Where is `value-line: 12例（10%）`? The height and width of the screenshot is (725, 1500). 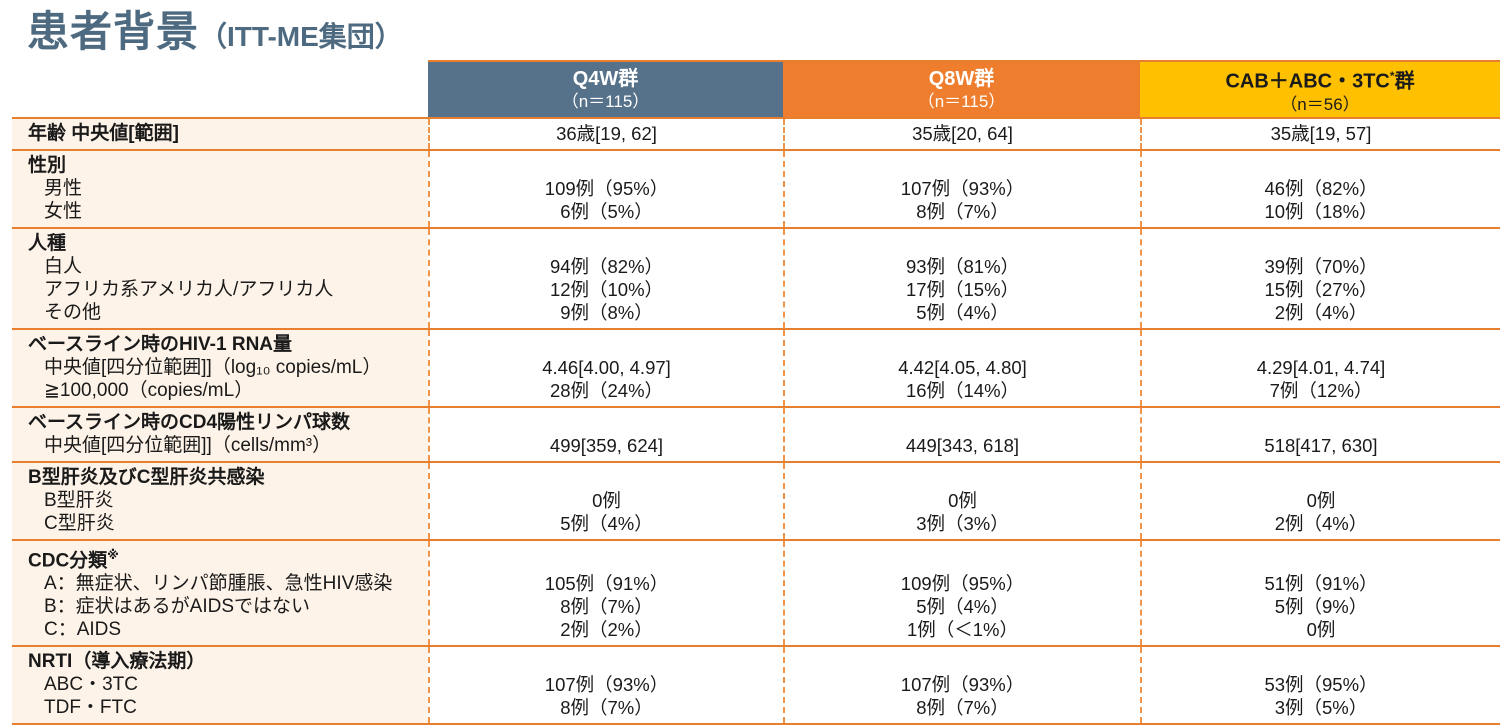
value-line: 12例（10%） is located at coordinates (606, 289).